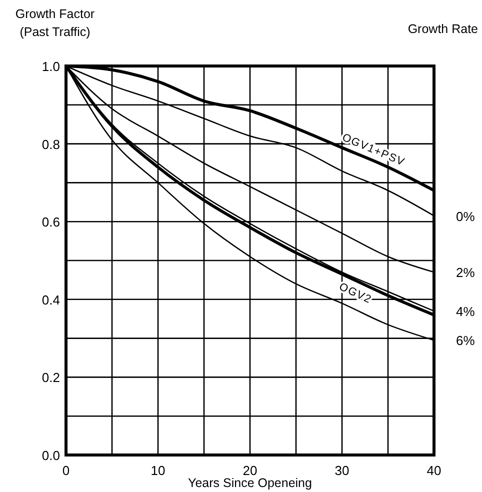 The image size is (482, 492). I want to click on x-tick-label: 10, so click(158, 470).